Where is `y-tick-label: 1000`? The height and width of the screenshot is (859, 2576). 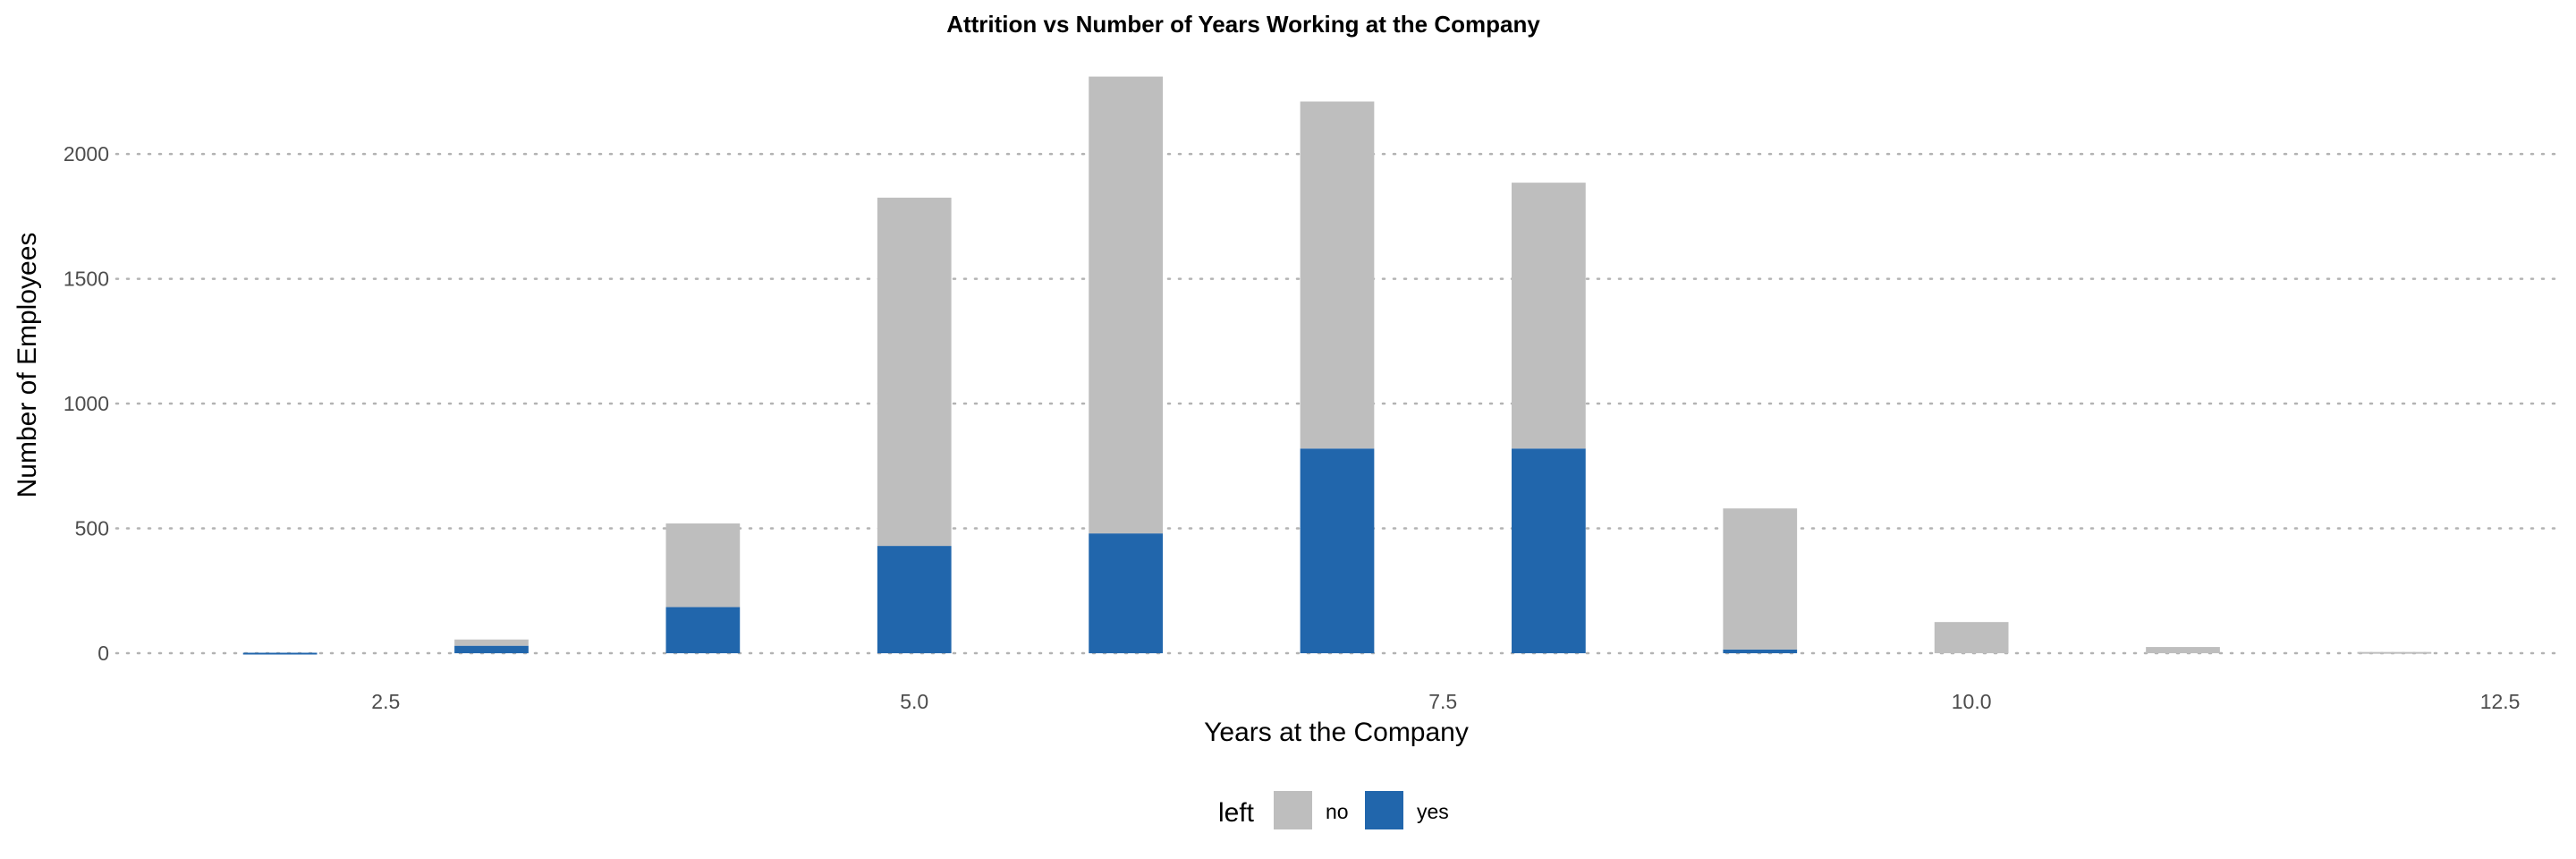
y-tick-label: 1000 is located at coordinates (86, 403).